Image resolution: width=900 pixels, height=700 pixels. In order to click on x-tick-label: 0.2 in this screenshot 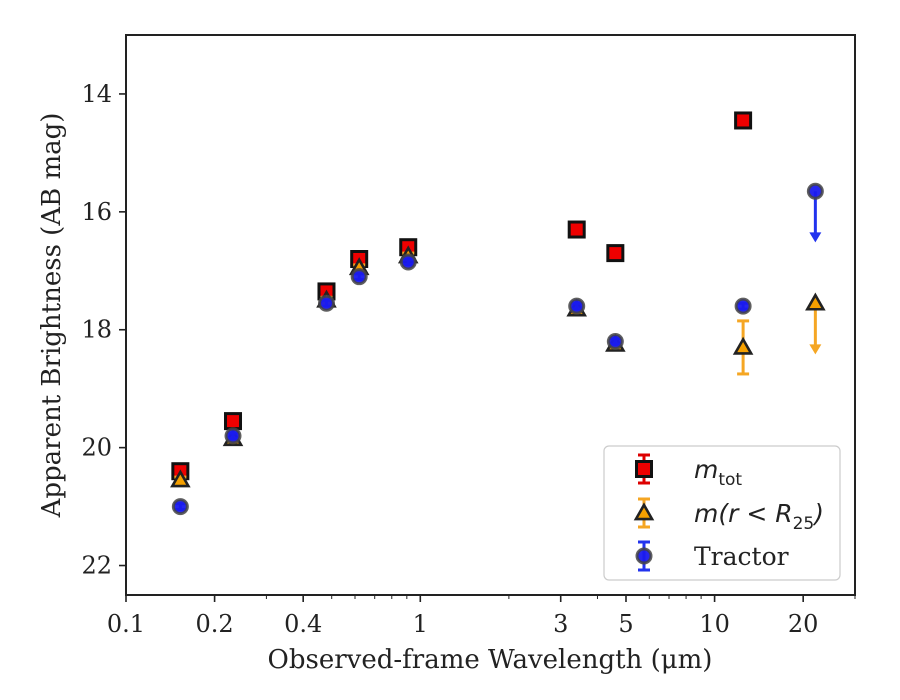, I will do `click(215, 624)`.